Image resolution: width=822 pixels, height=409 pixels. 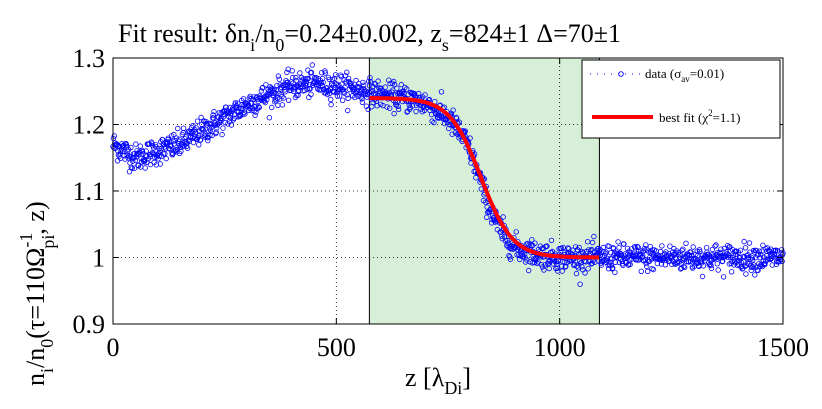 What do you see at coordinates (113, 347) in the screenshot?
I see `x-tick-label: 0` at bounding box center [113, 347].